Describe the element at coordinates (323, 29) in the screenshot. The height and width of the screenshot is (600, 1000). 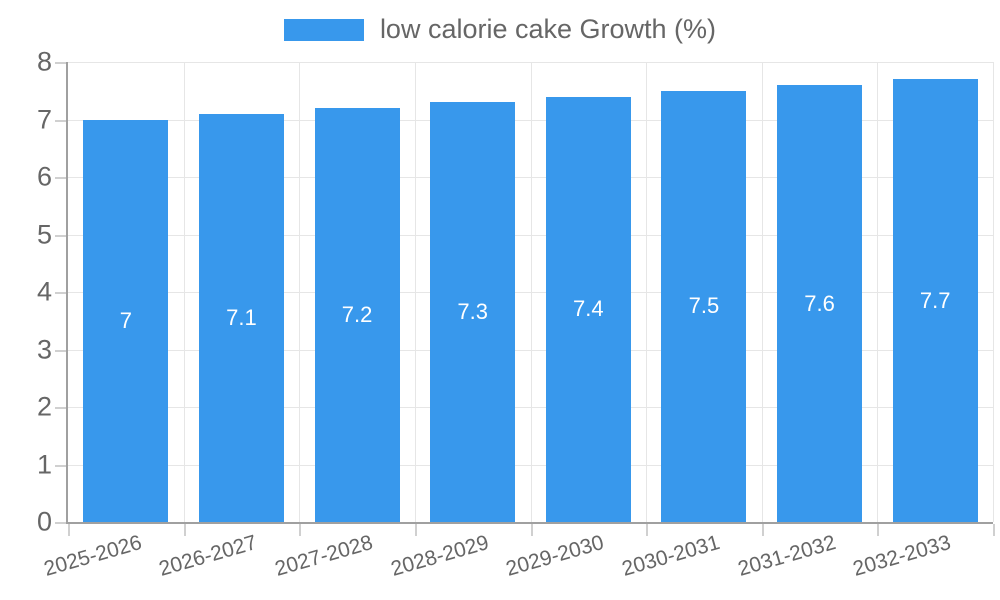
I see `legend-swatch` at that location.